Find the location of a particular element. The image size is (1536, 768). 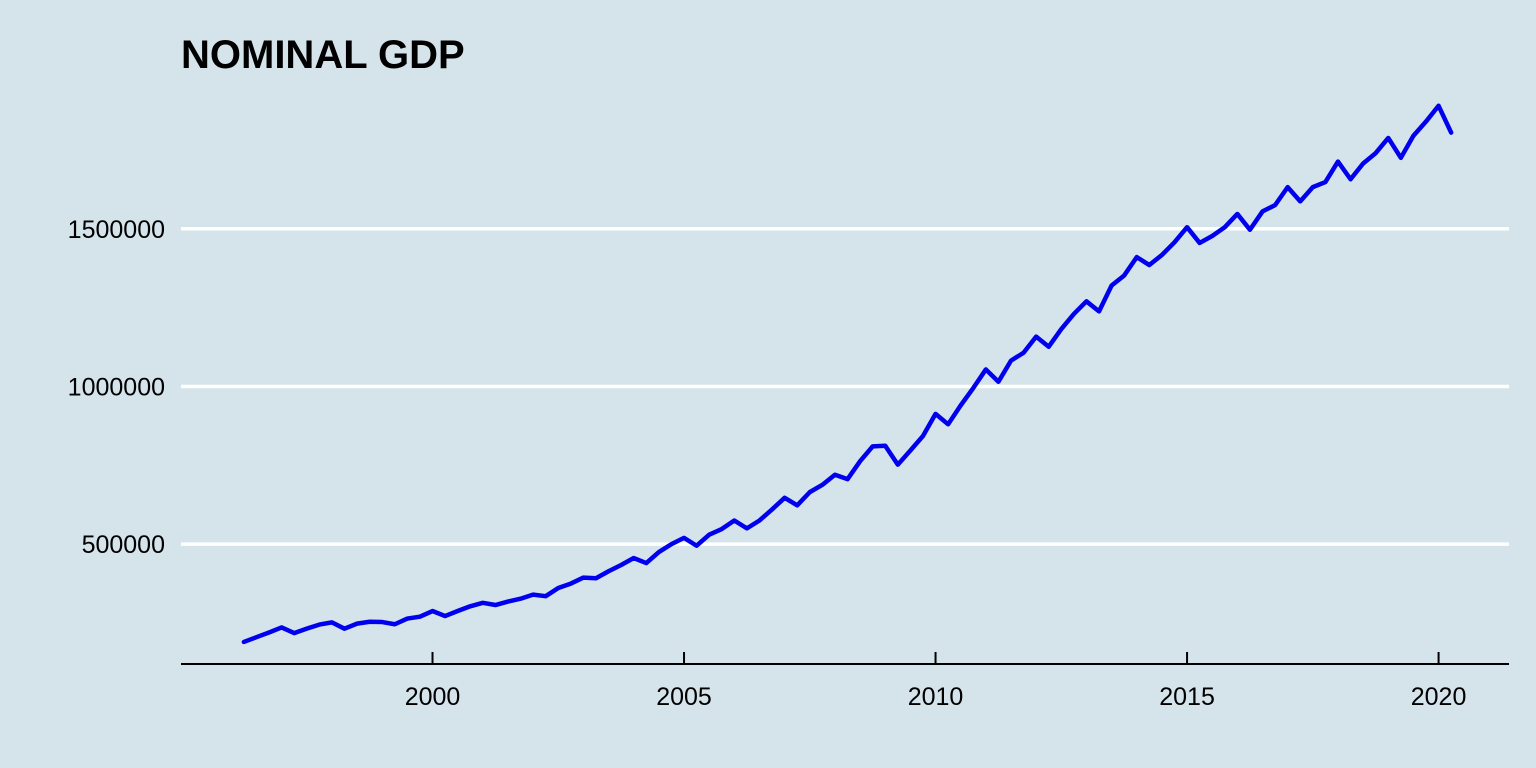

axes is located at coordinates (845, 658).